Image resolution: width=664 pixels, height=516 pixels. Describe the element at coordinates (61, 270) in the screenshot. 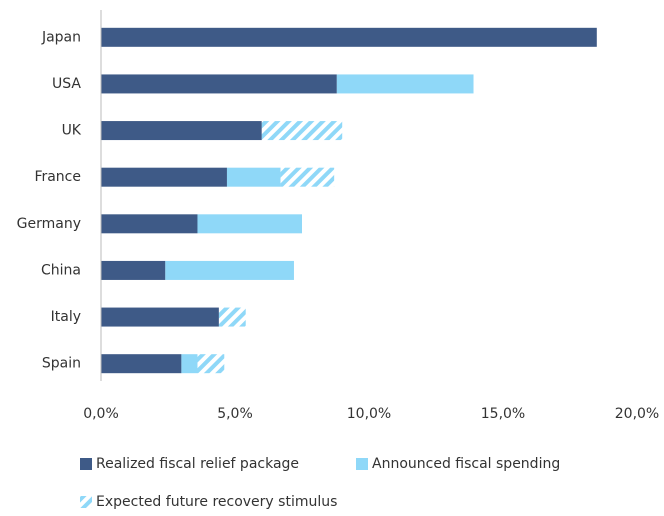

I see `y-tick-label: China` at that location.